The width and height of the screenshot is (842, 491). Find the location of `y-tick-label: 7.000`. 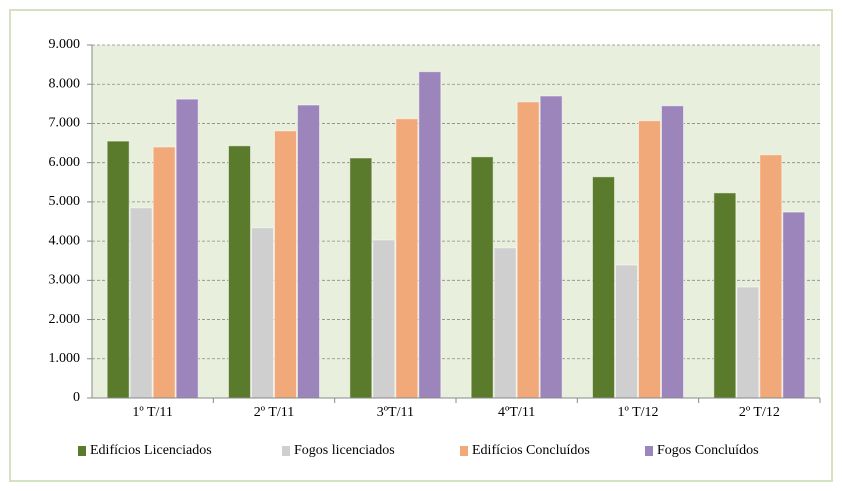

y-tick-label: 7.000 is located at coordinates (65, 123).